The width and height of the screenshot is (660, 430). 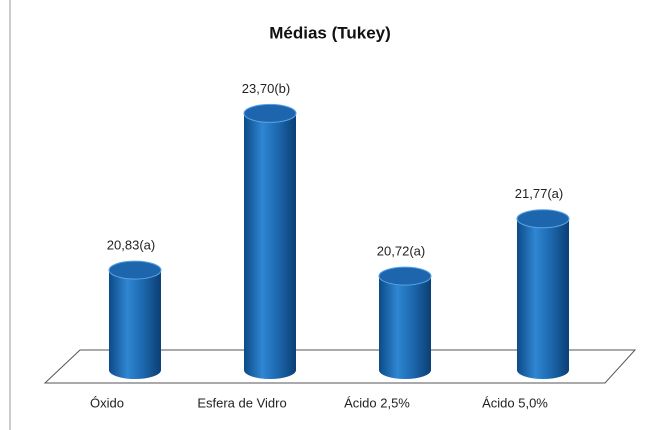 I want to click on chart-title: Médias (Tukey), so click(x=330, y=32).